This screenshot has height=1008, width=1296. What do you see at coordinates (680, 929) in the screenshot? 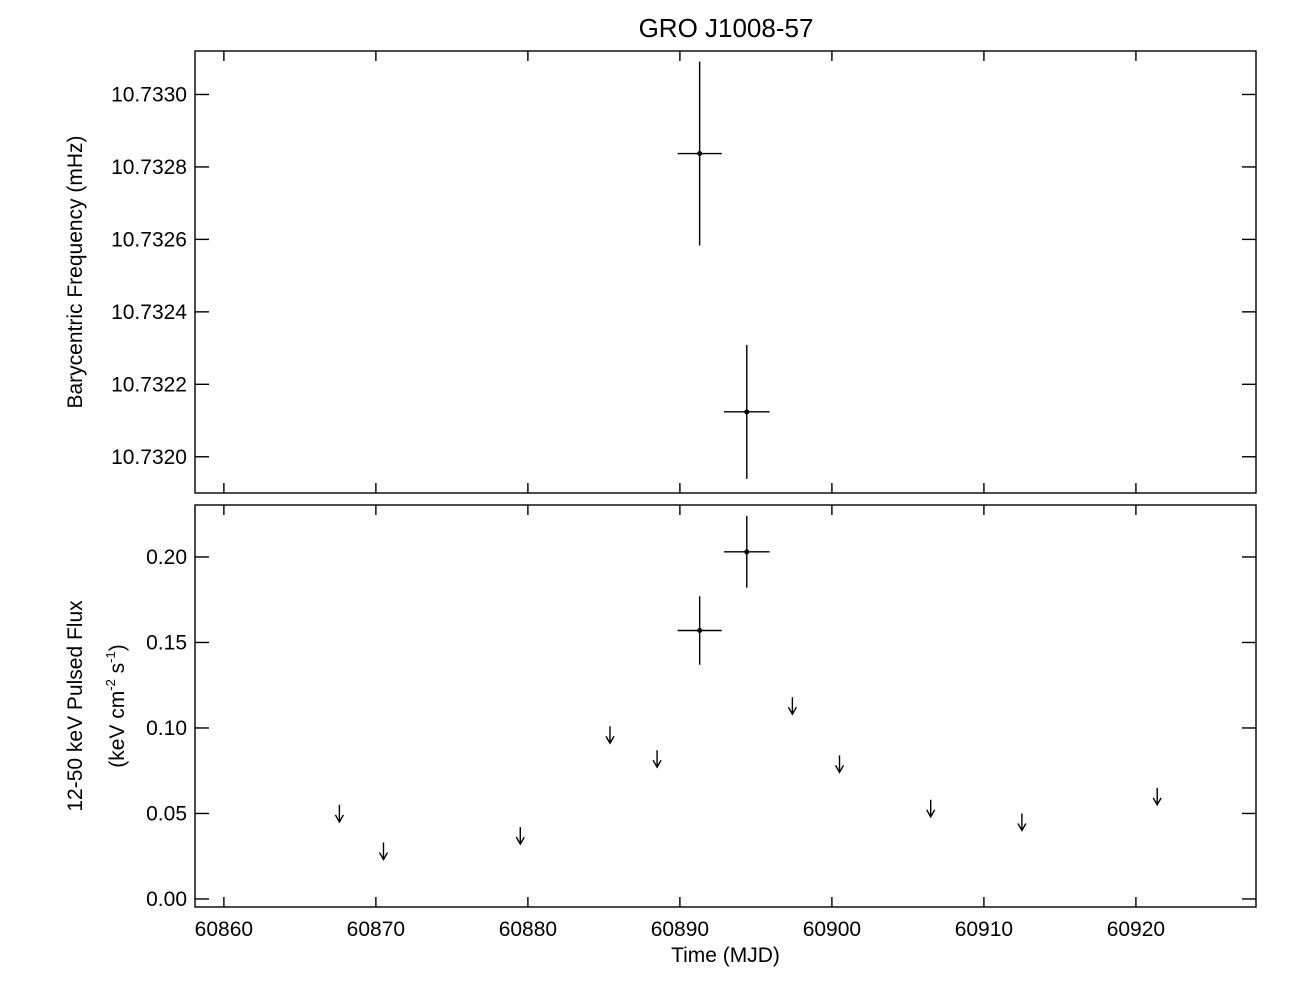
I see `x-tick-label: 60890` at bounding box center [680, 929].